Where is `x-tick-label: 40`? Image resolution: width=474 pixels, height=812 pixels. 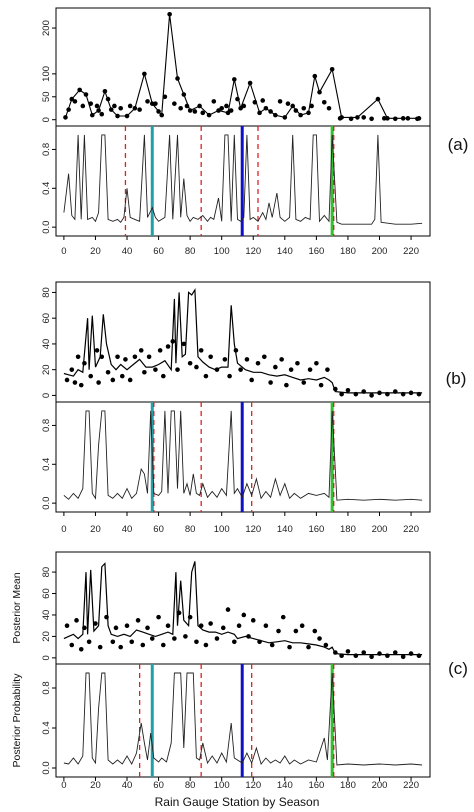
x-tick-label: 40 is located at coordinates (127, 785).